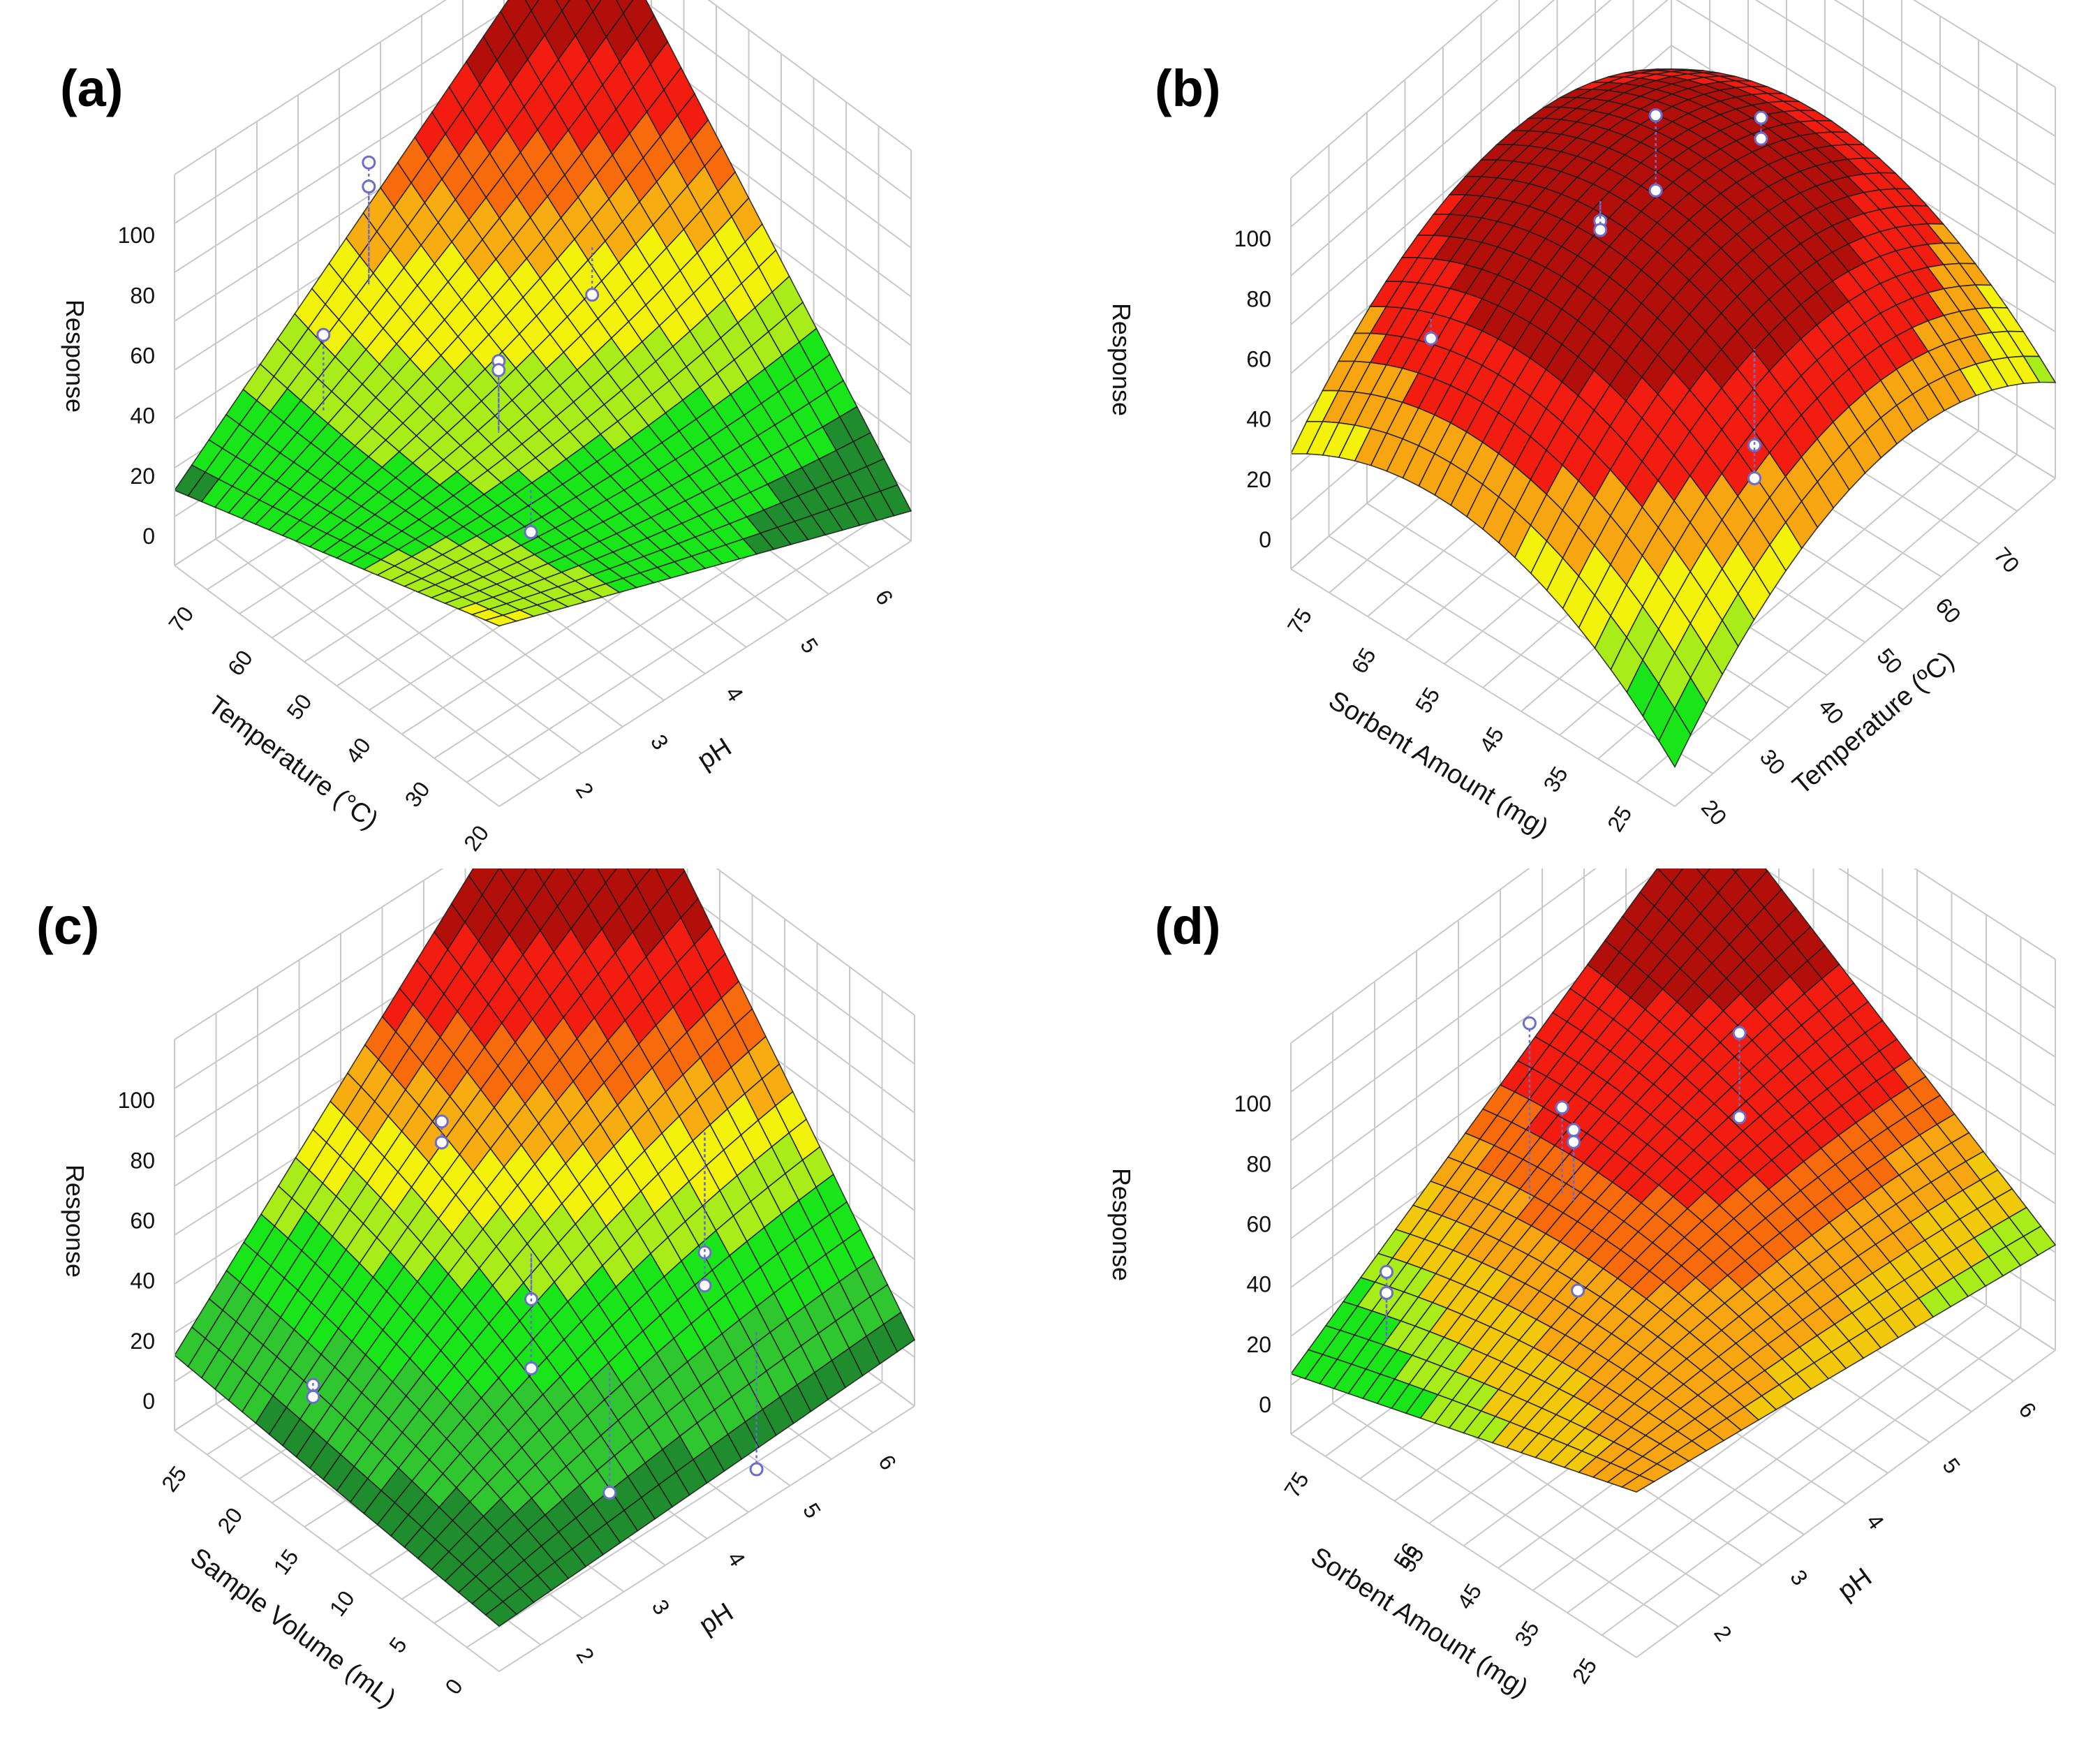  Describe the element at coordinates (92, 88) in the screenshot. I see `panel-label-a: (a)` at that location.